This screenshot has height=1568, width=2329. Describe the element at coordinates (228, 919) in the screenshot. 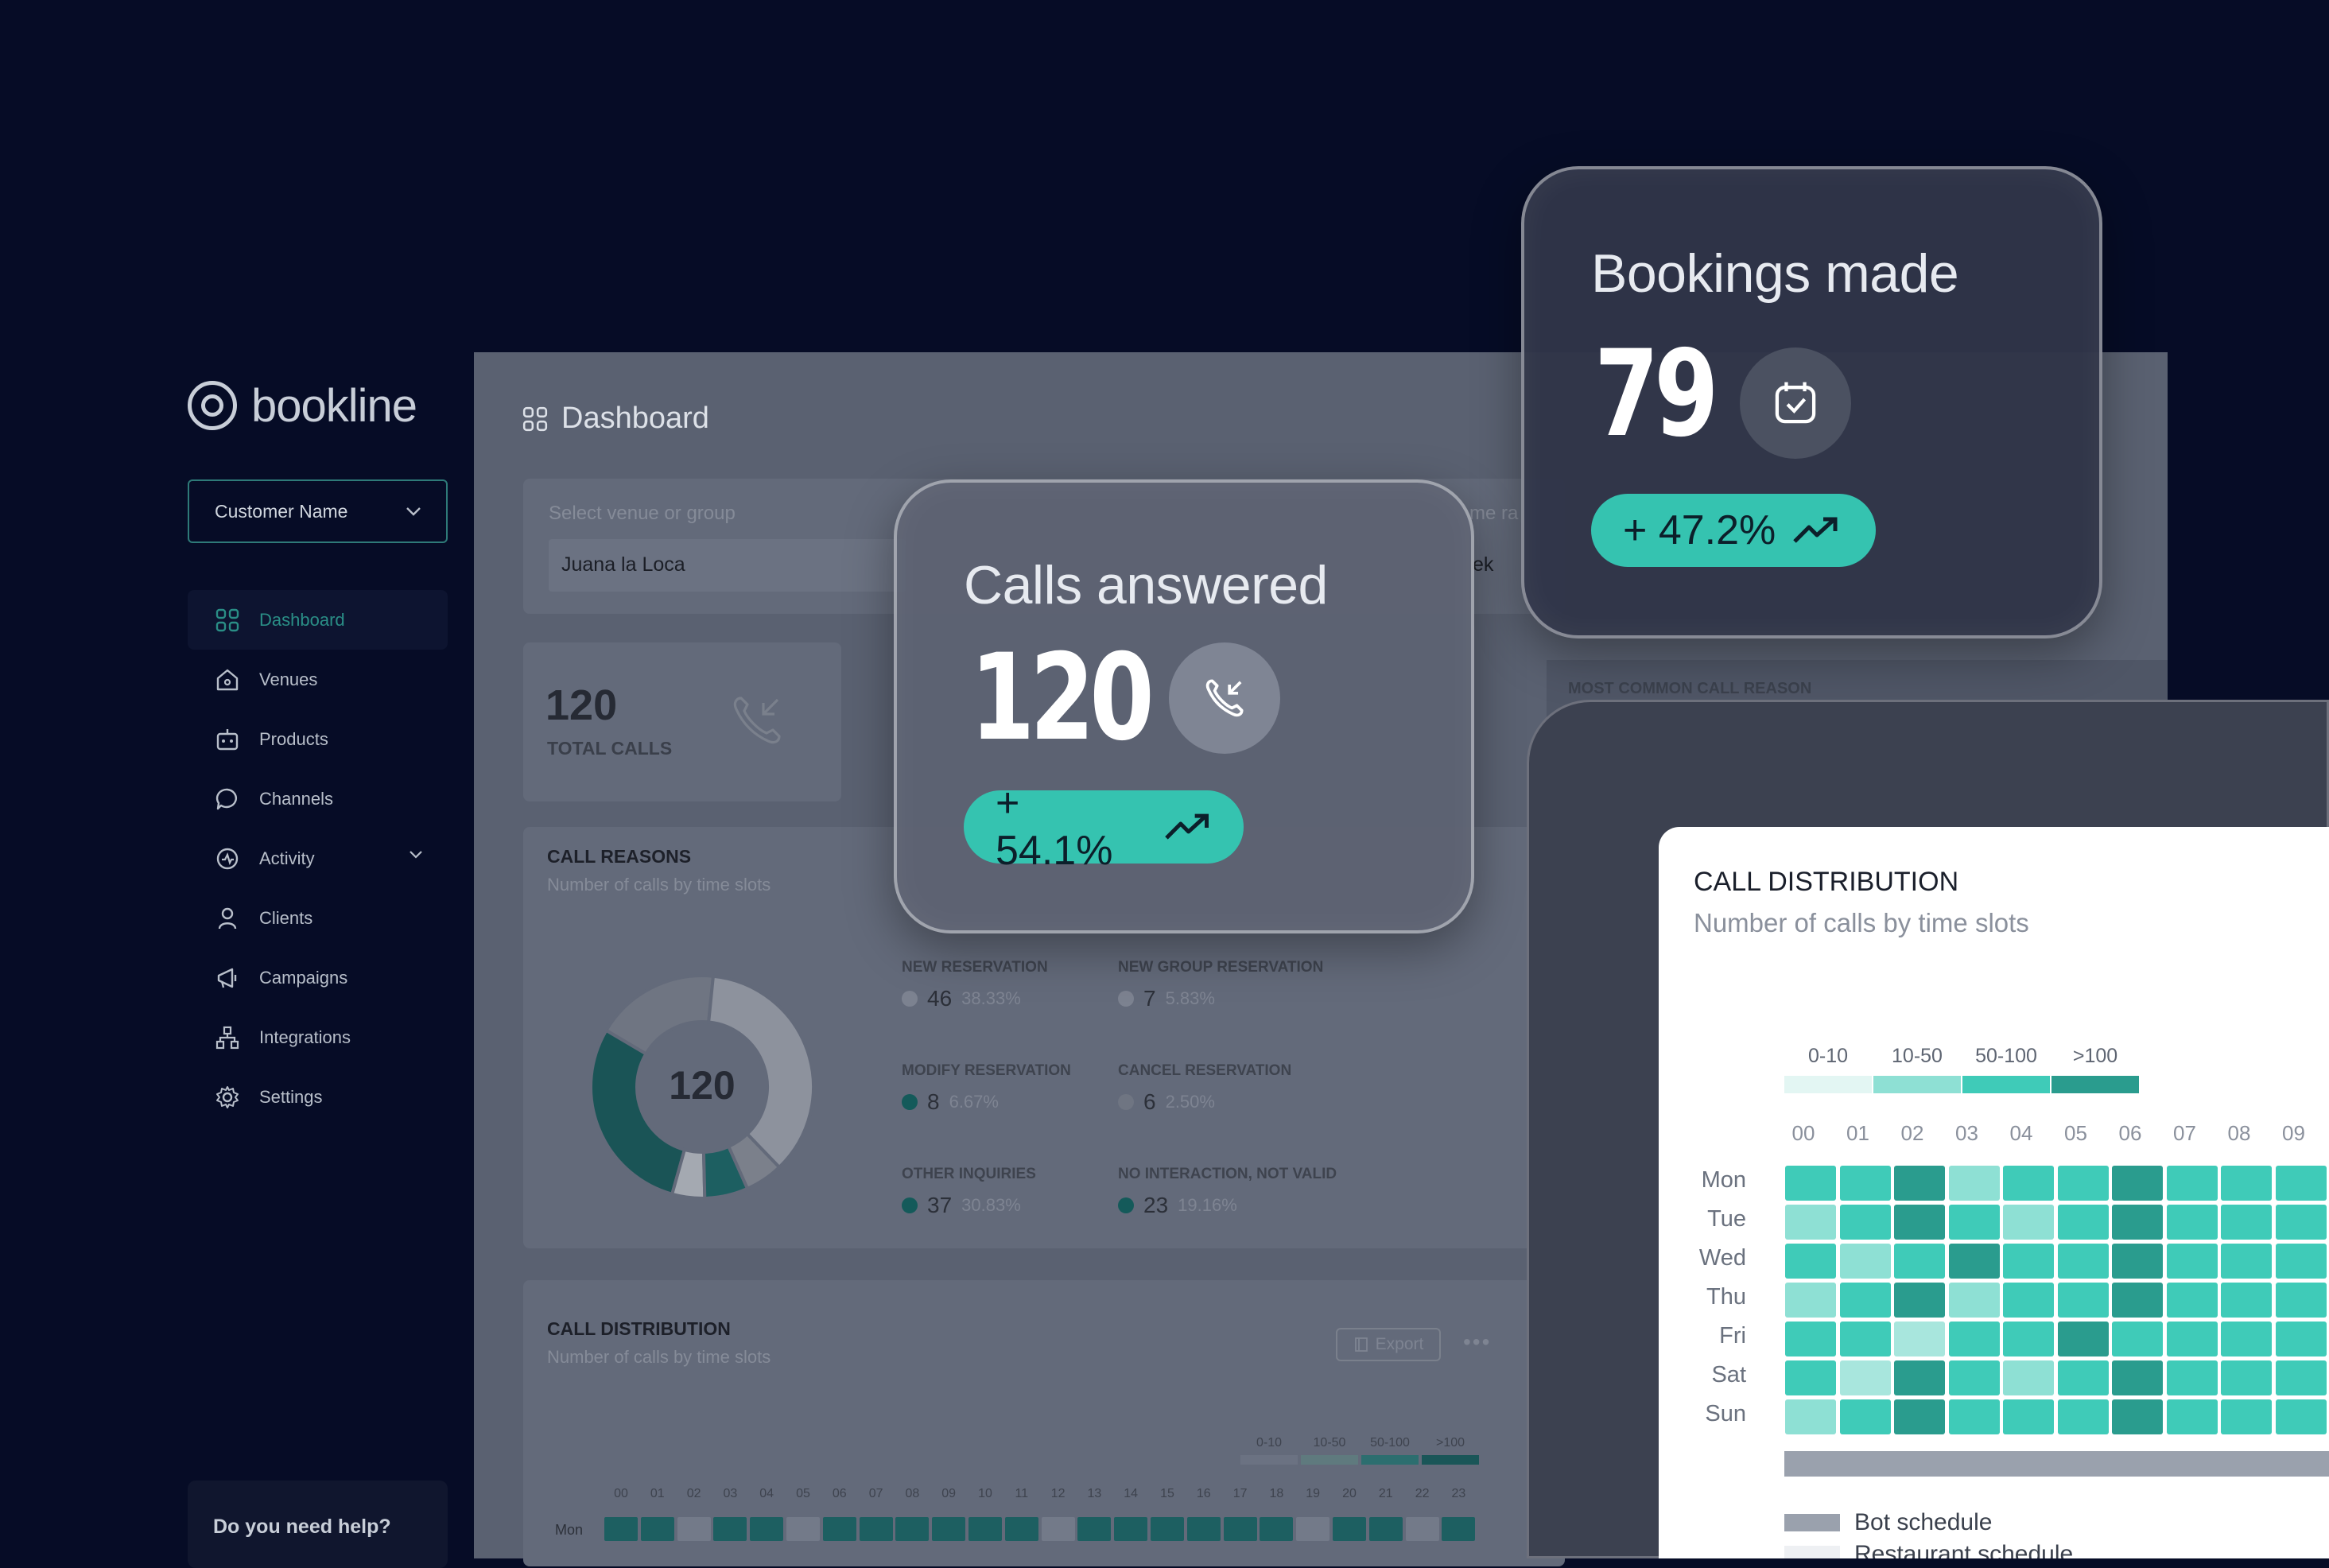

I see `user-icon` at that location.